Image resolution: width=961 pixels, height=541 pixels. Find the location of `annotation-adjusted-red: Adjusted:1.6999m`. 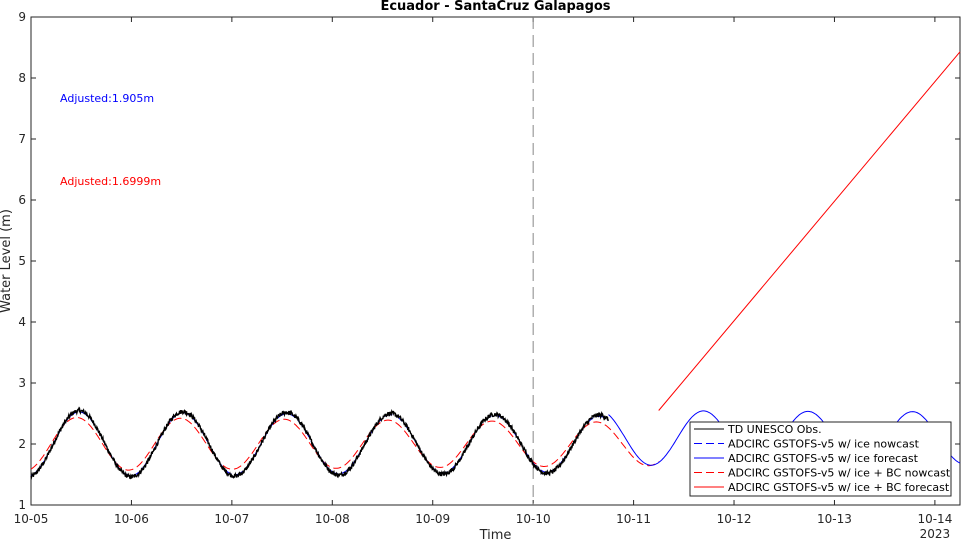

annotation-adjusted-red: Adjusted:1.6999m is located at coordinates (110, 181).